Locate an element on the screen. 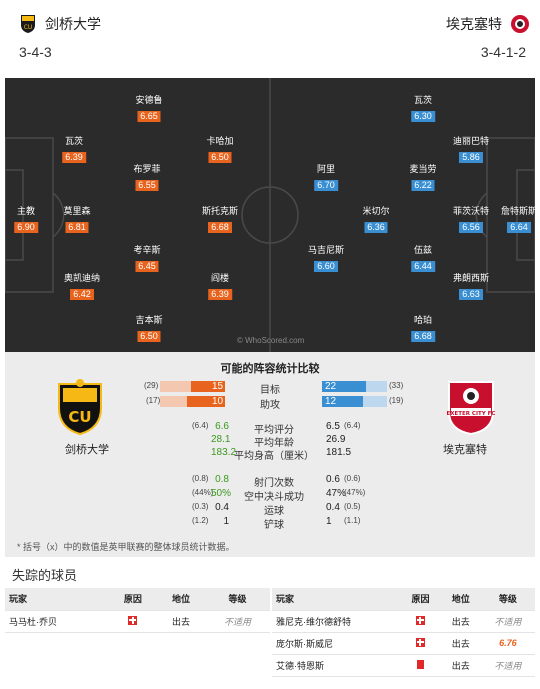  home-assists-avg: (17) is located at coordinates (153, 400).